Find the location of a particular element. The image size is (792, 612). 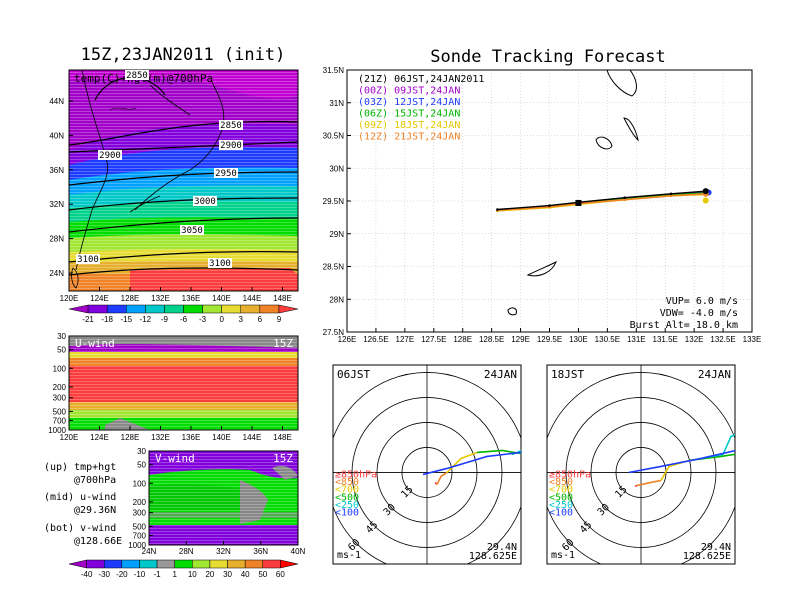

level-legend: <500 is located at coordinates (347, 497).